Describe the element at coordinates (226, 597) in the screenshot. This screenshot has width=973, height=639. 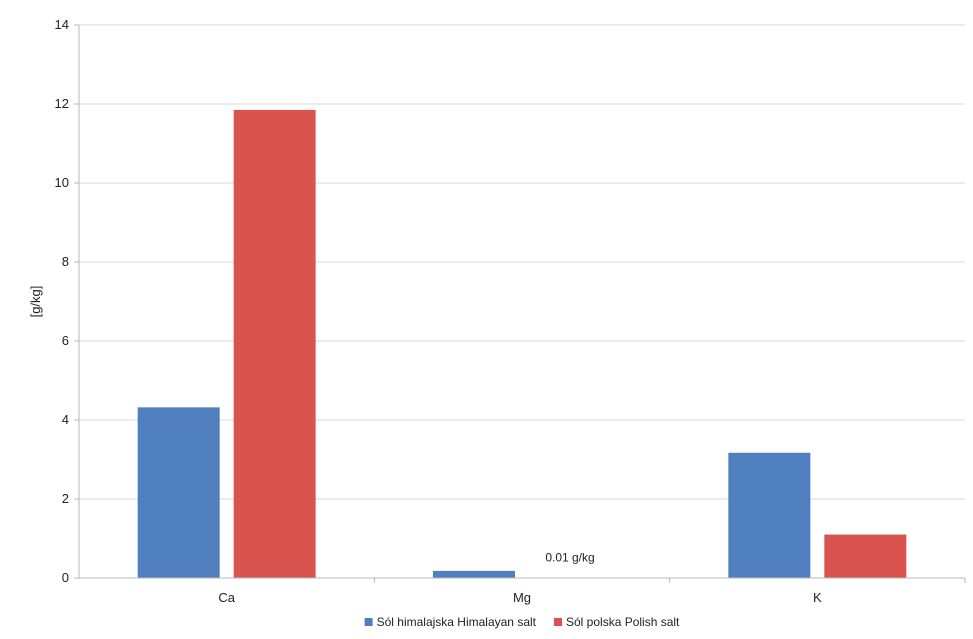
I see `x-category-label: Ca` at that location.